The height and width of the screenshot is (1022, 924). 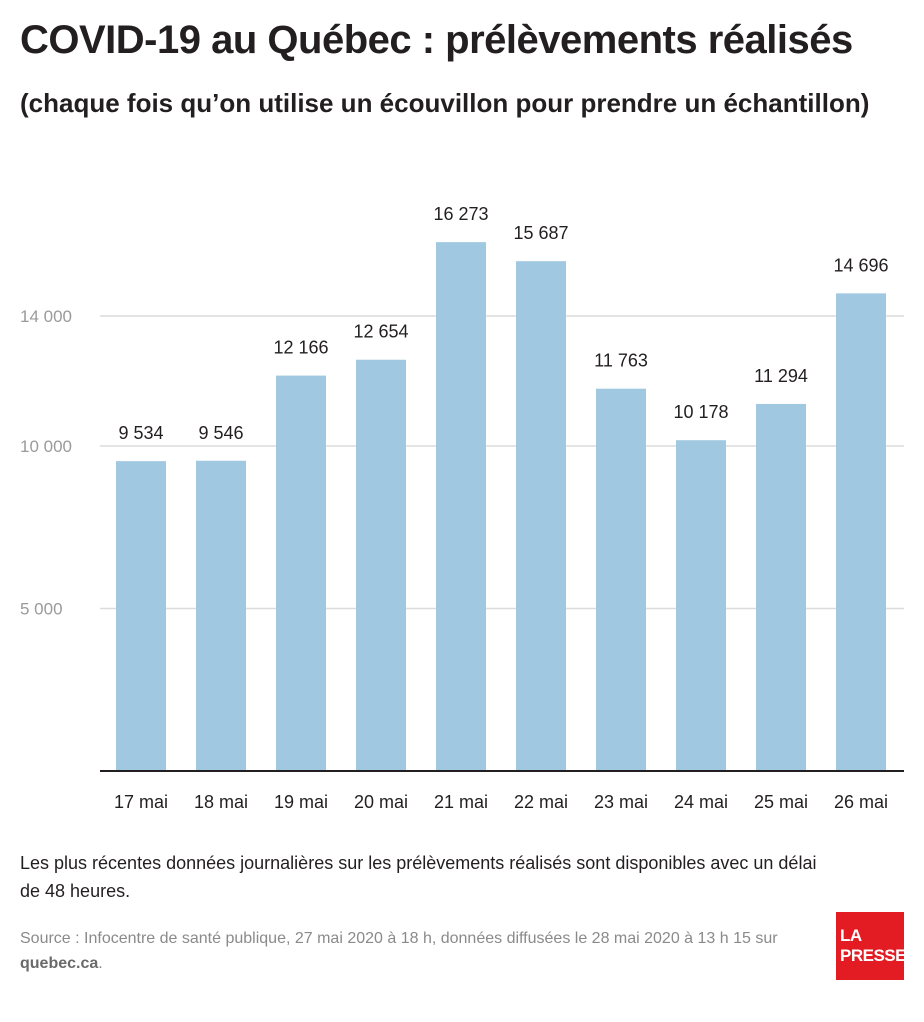 I want to click on x-tick-label: 23 mai, so click(x=621, y=802).